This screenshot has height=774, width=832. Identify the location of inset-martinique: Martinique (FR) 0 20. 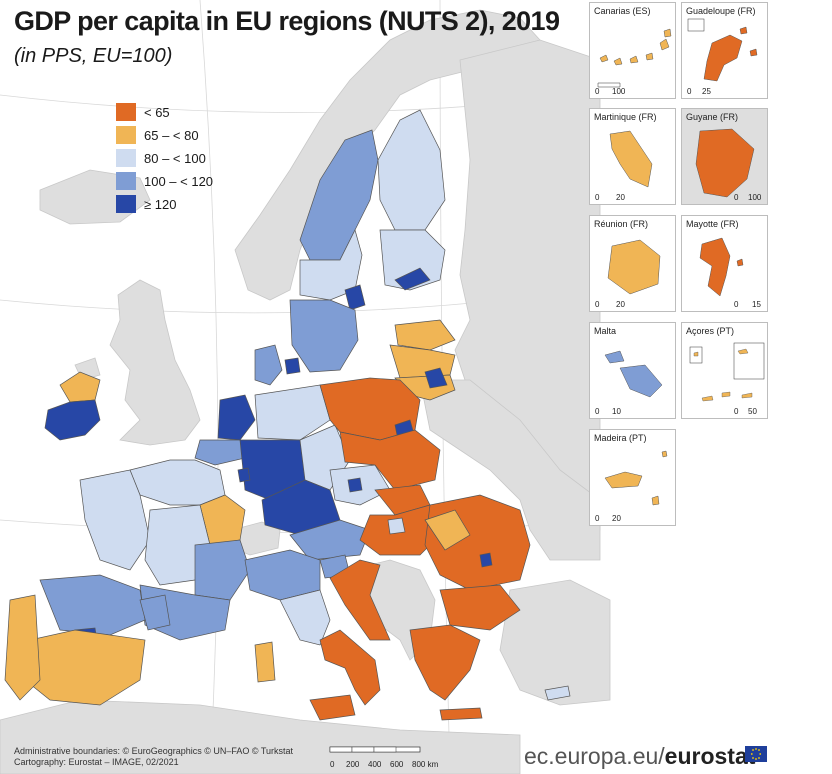
(632, 156).